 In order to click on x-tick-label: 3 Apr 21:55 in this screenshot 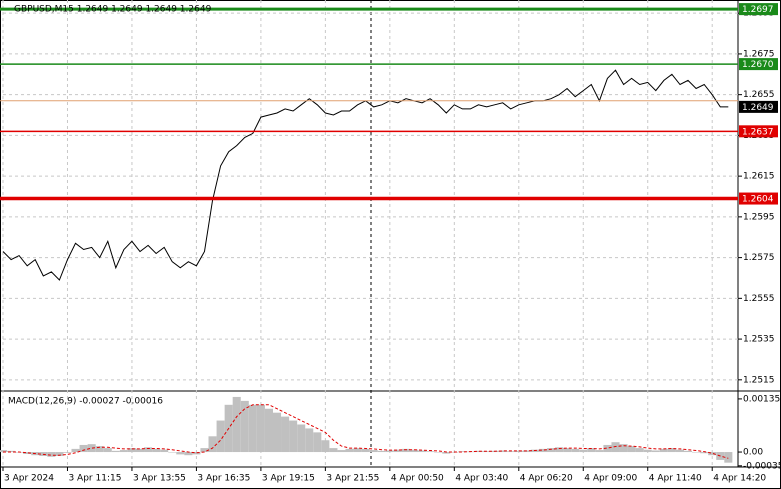, I will do `click(352, 479)`.